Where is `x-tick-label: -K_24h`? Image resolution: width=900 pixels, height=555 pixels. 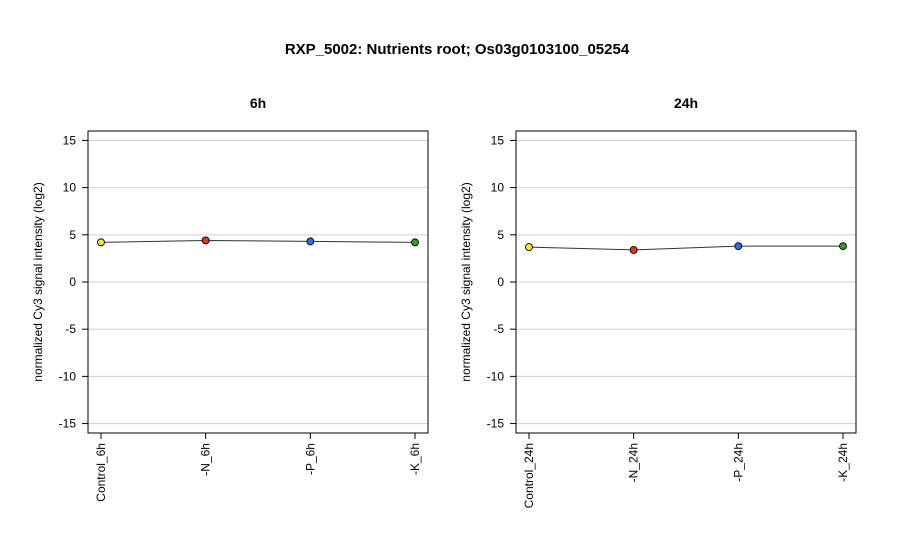 x-tick-label: -K_24h is located at coordinates (843, 462).